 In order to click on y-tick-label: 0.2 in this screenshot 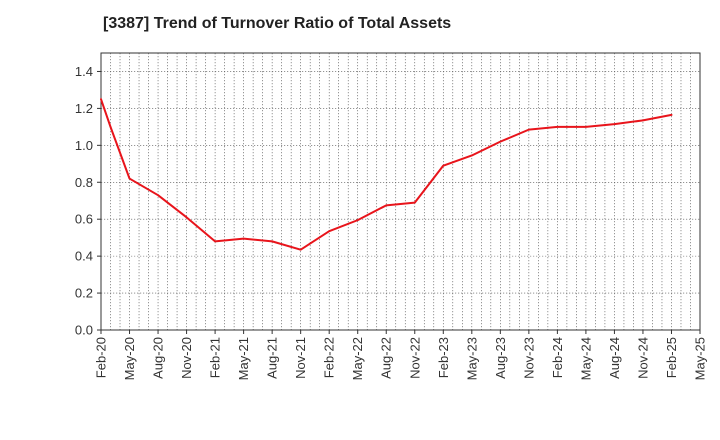, I will do `click(84, 293)`.